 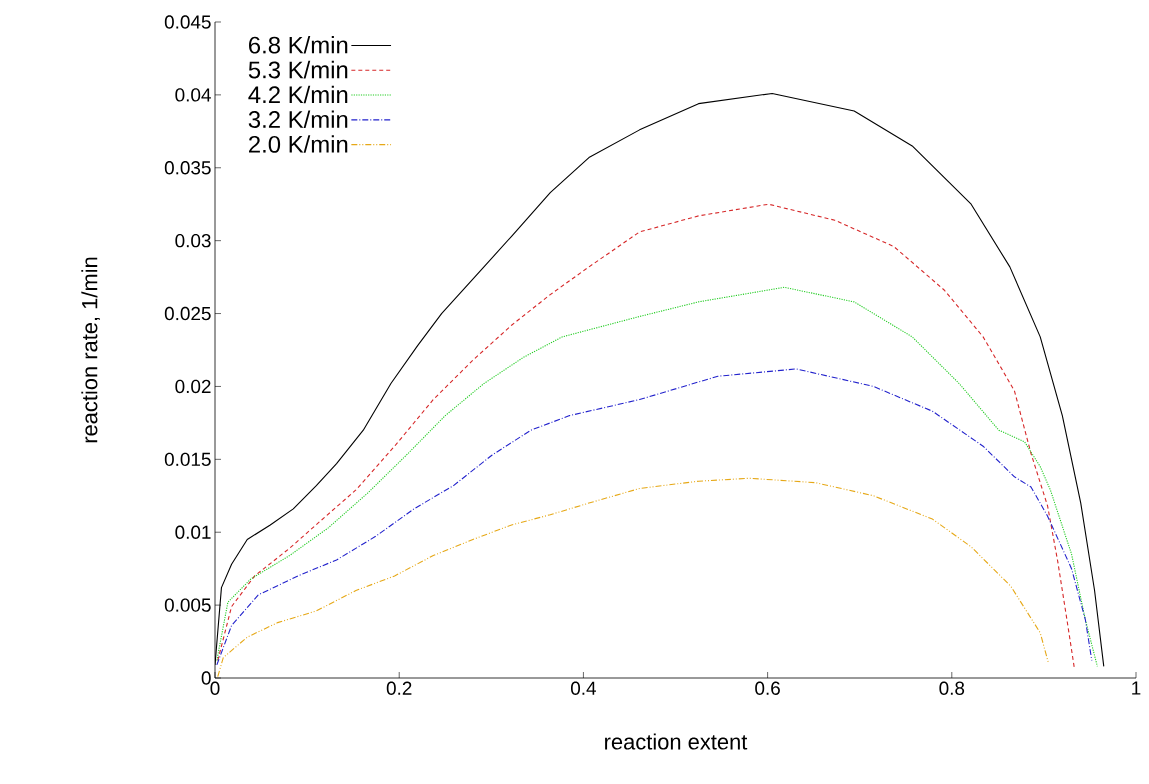 I want to click on x-tick-label: 0.4, so click(x=583, y=688).